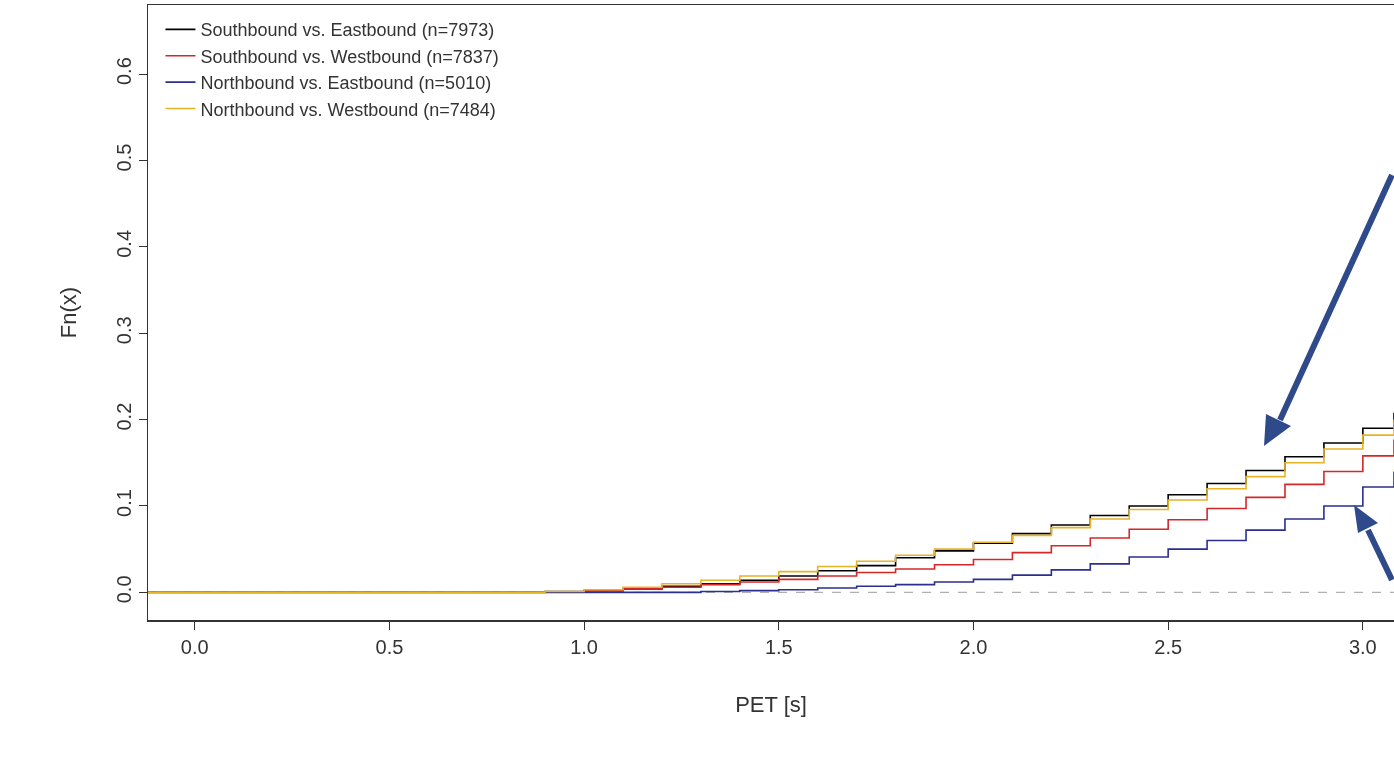 Image resolution: width=1394 pixels, height=761 pixels. I want to click on x-tick-label: 0.0, so click(194, 646).